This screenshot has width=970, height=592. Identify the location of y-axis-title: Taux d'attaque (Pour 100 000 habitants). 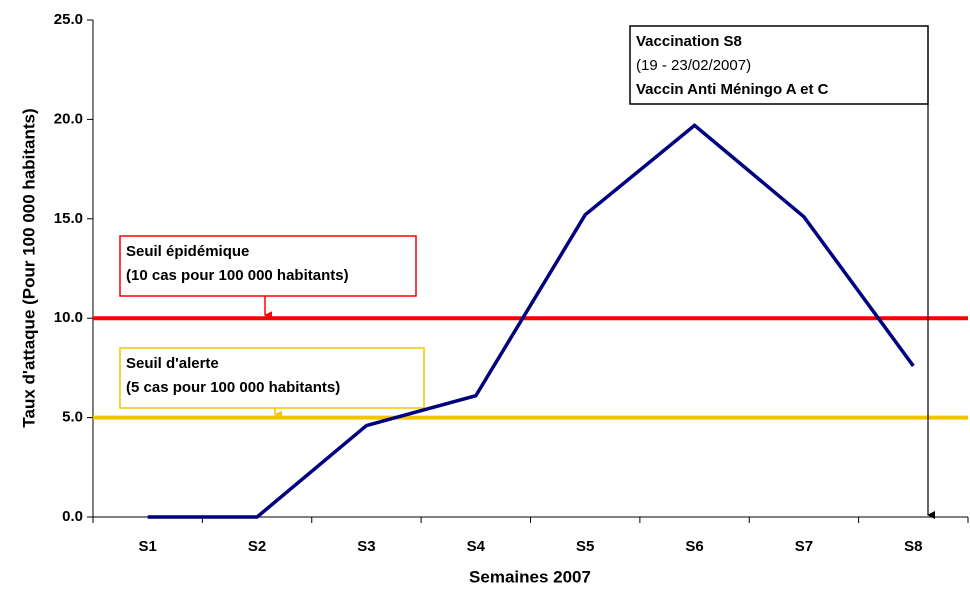
(28, 267).